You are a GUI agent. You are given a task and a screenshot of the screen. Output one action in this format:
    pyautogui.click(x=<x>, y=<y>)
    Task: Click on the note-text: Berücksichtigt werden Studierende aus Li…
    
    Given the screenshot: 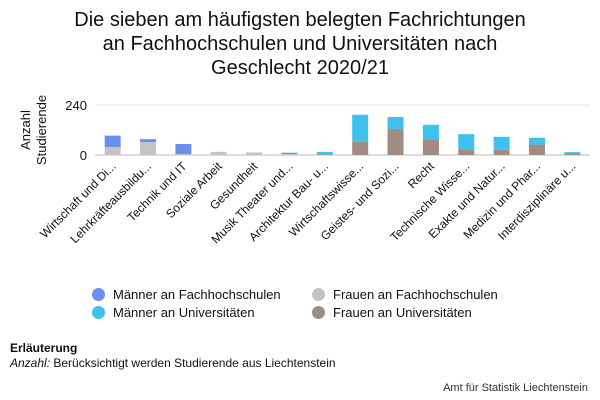 What is the action you would take?
    pyautogui.click(x=194, y=363)
    